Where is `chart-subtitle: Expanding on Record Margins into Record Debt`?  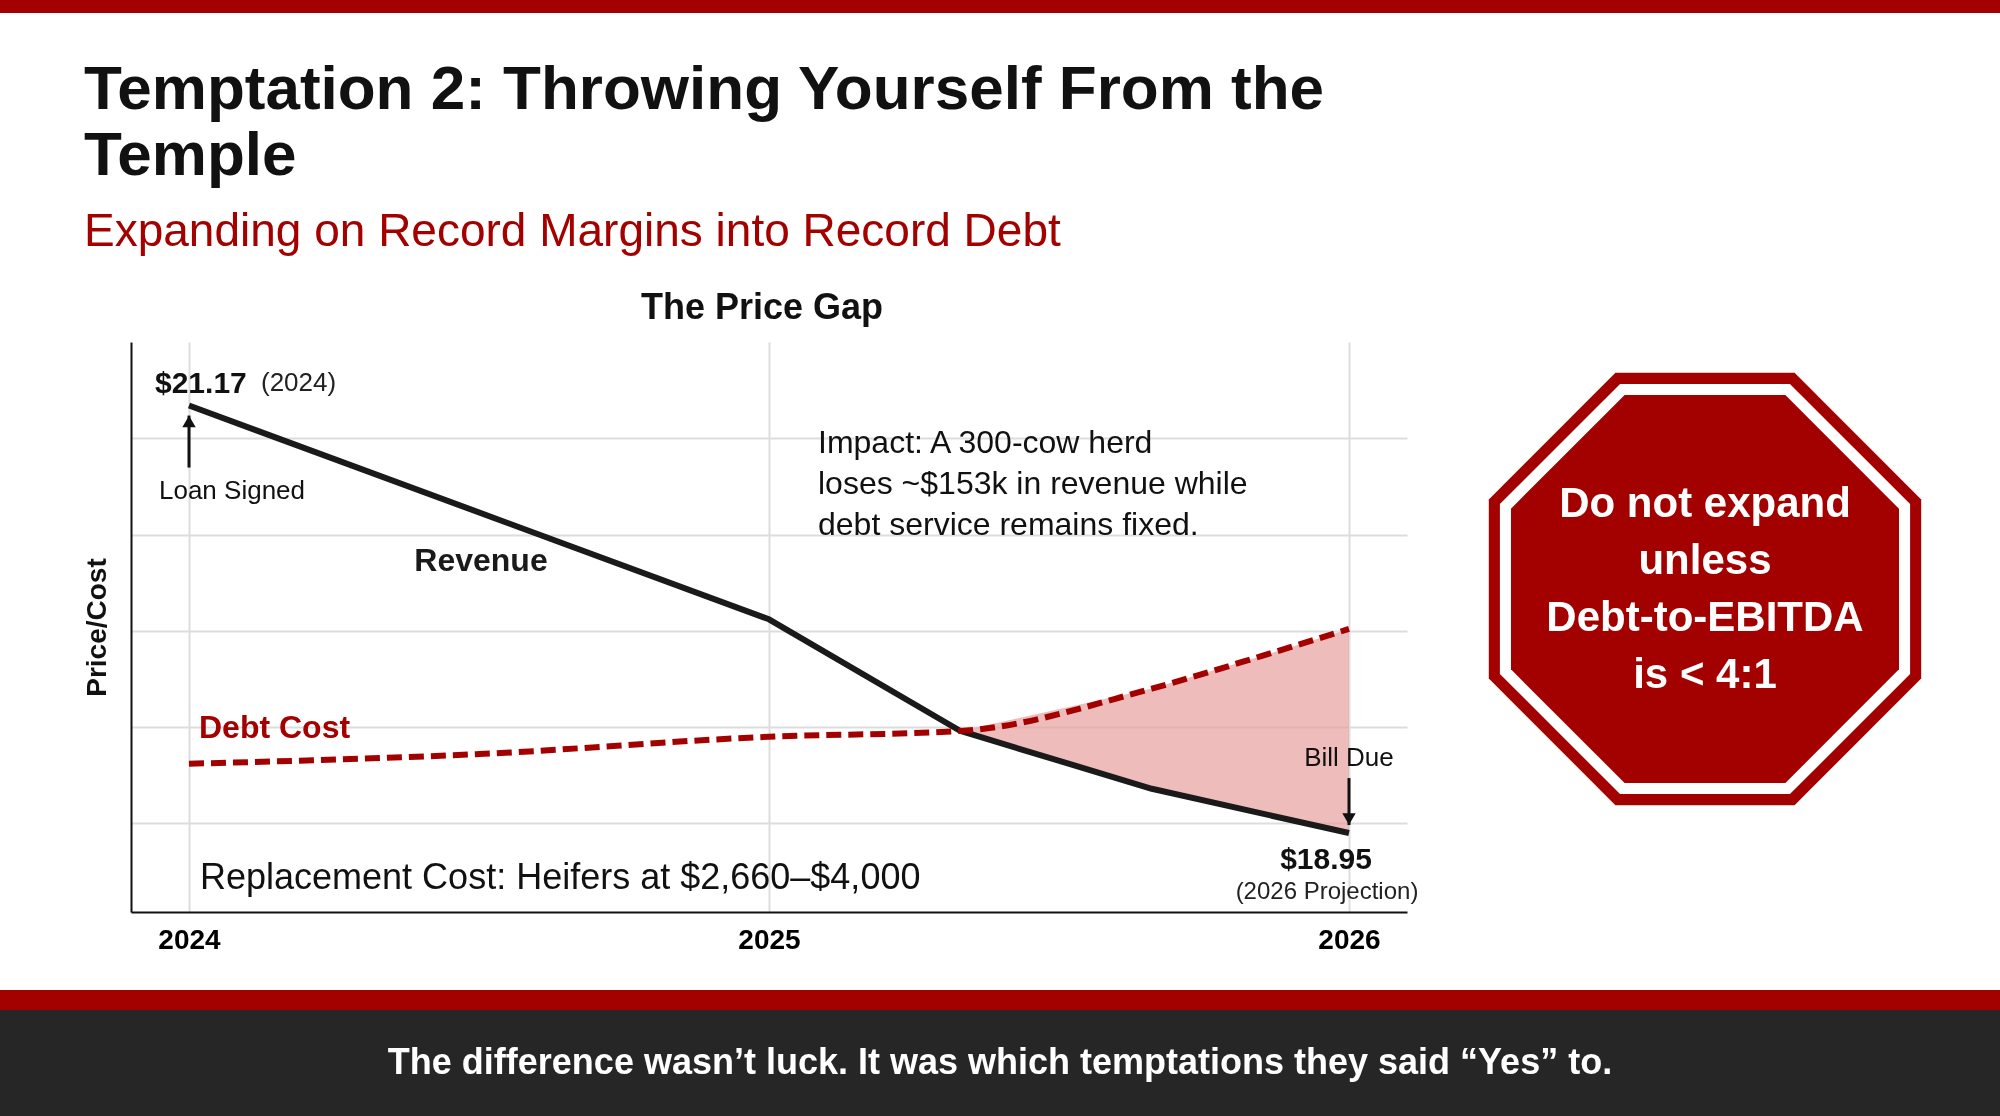
chart-subtitle: Expanding on Record Margins into Record Debt is located at coordinates (572, 230).